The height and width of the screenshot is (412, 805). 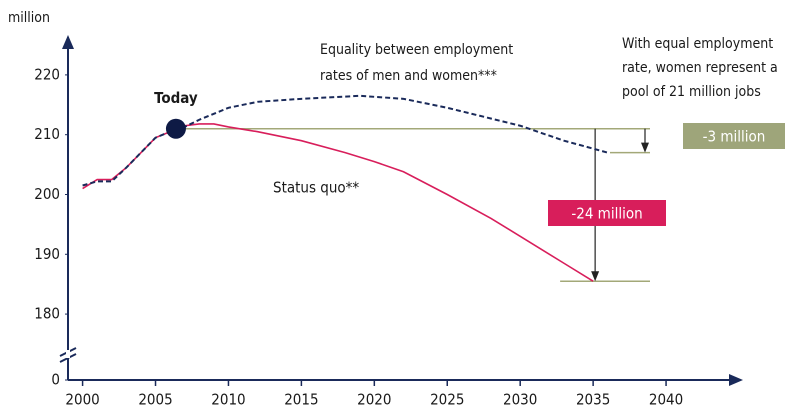 What do you see at coordinates (697, 44) in the screenshot?
I see `annotation: With equal employment` at bounding box center [697, 44].